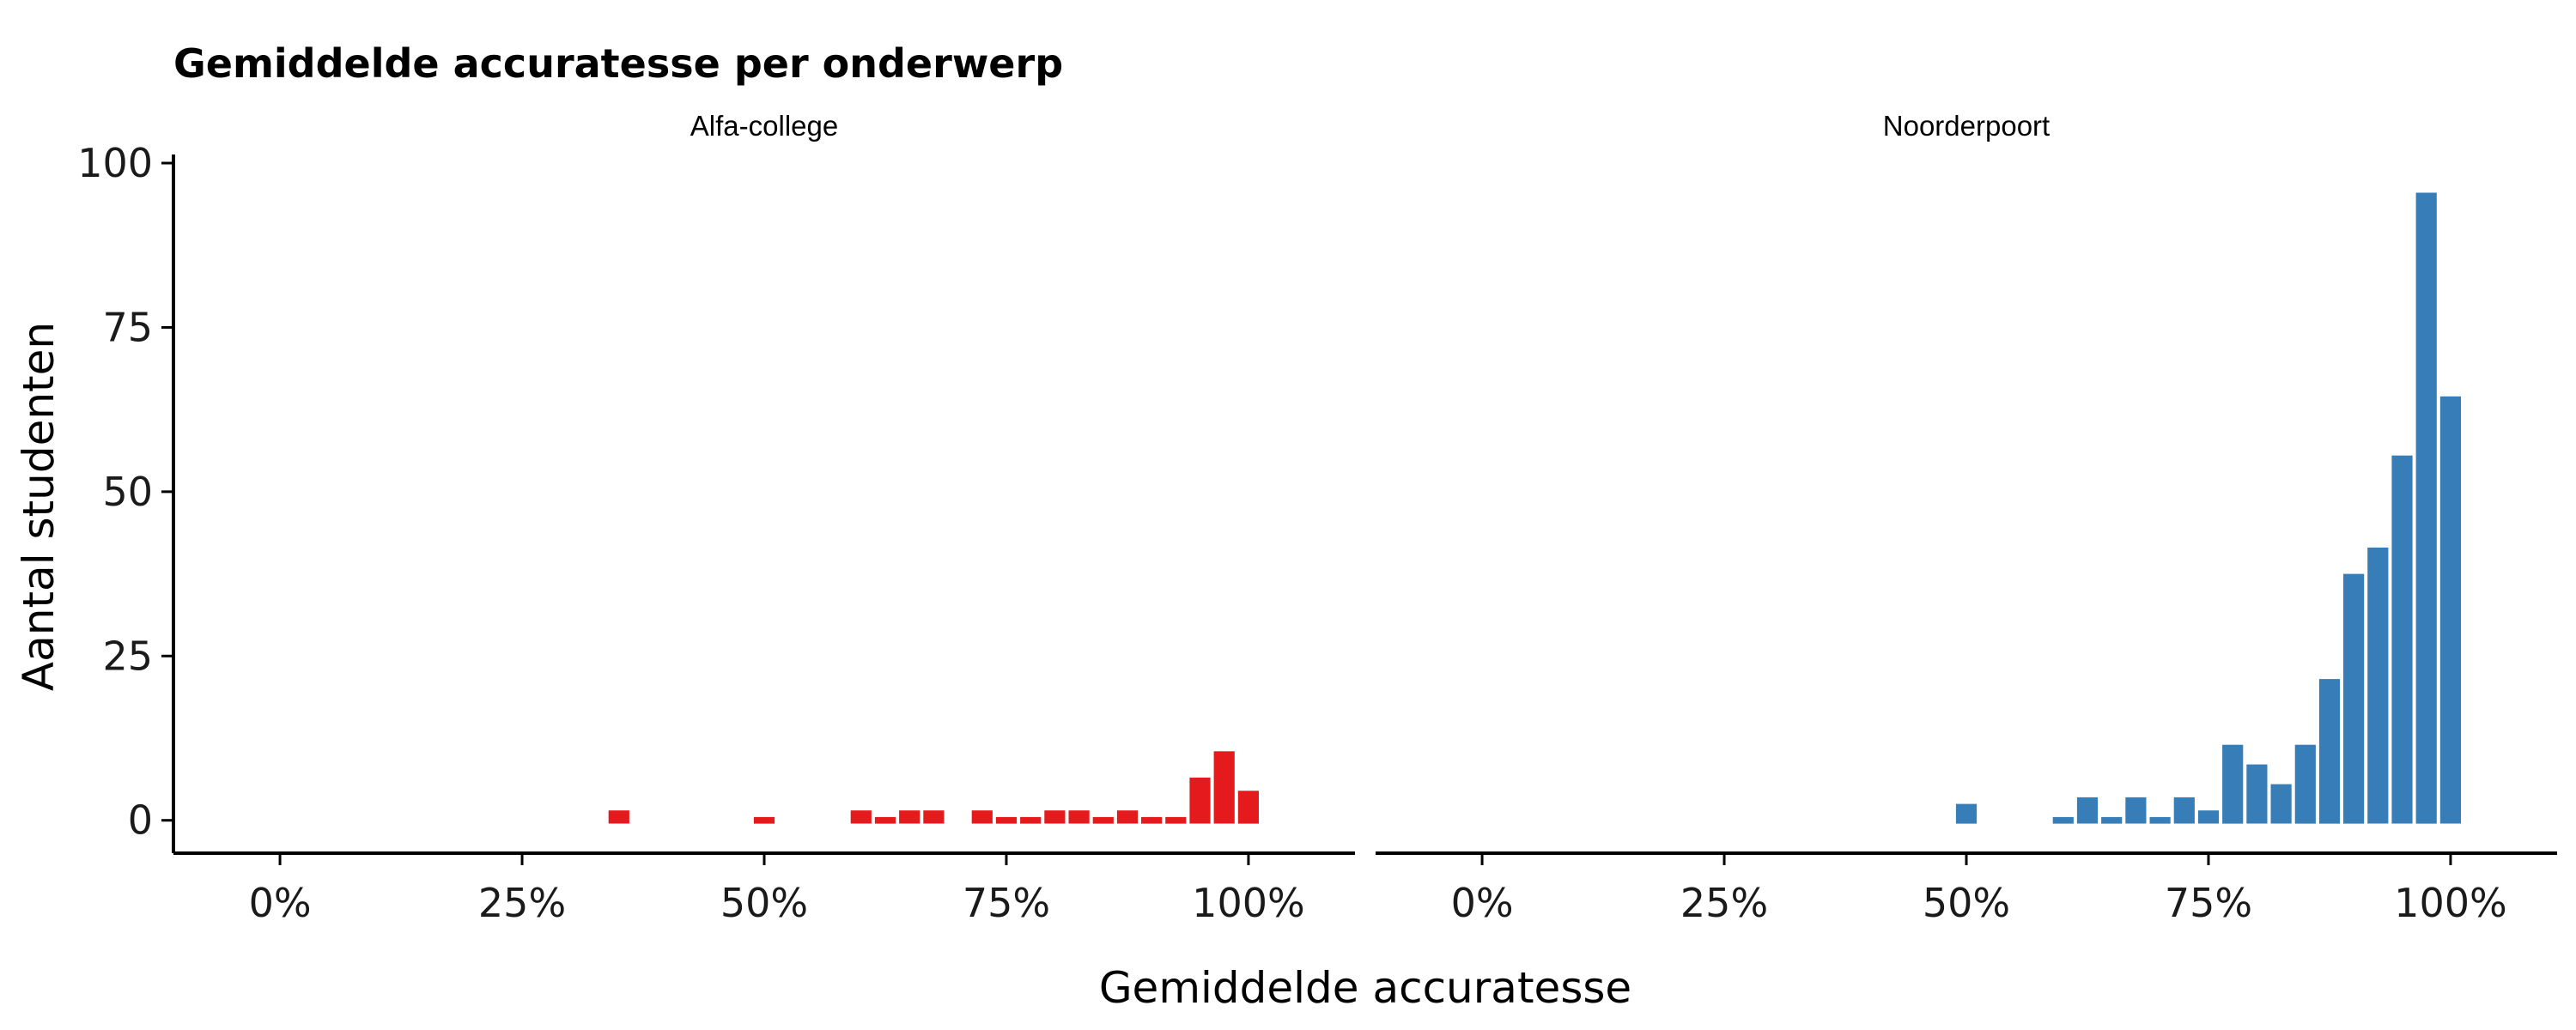  I want to click on y-tick-label: 100, so click(115, 163).